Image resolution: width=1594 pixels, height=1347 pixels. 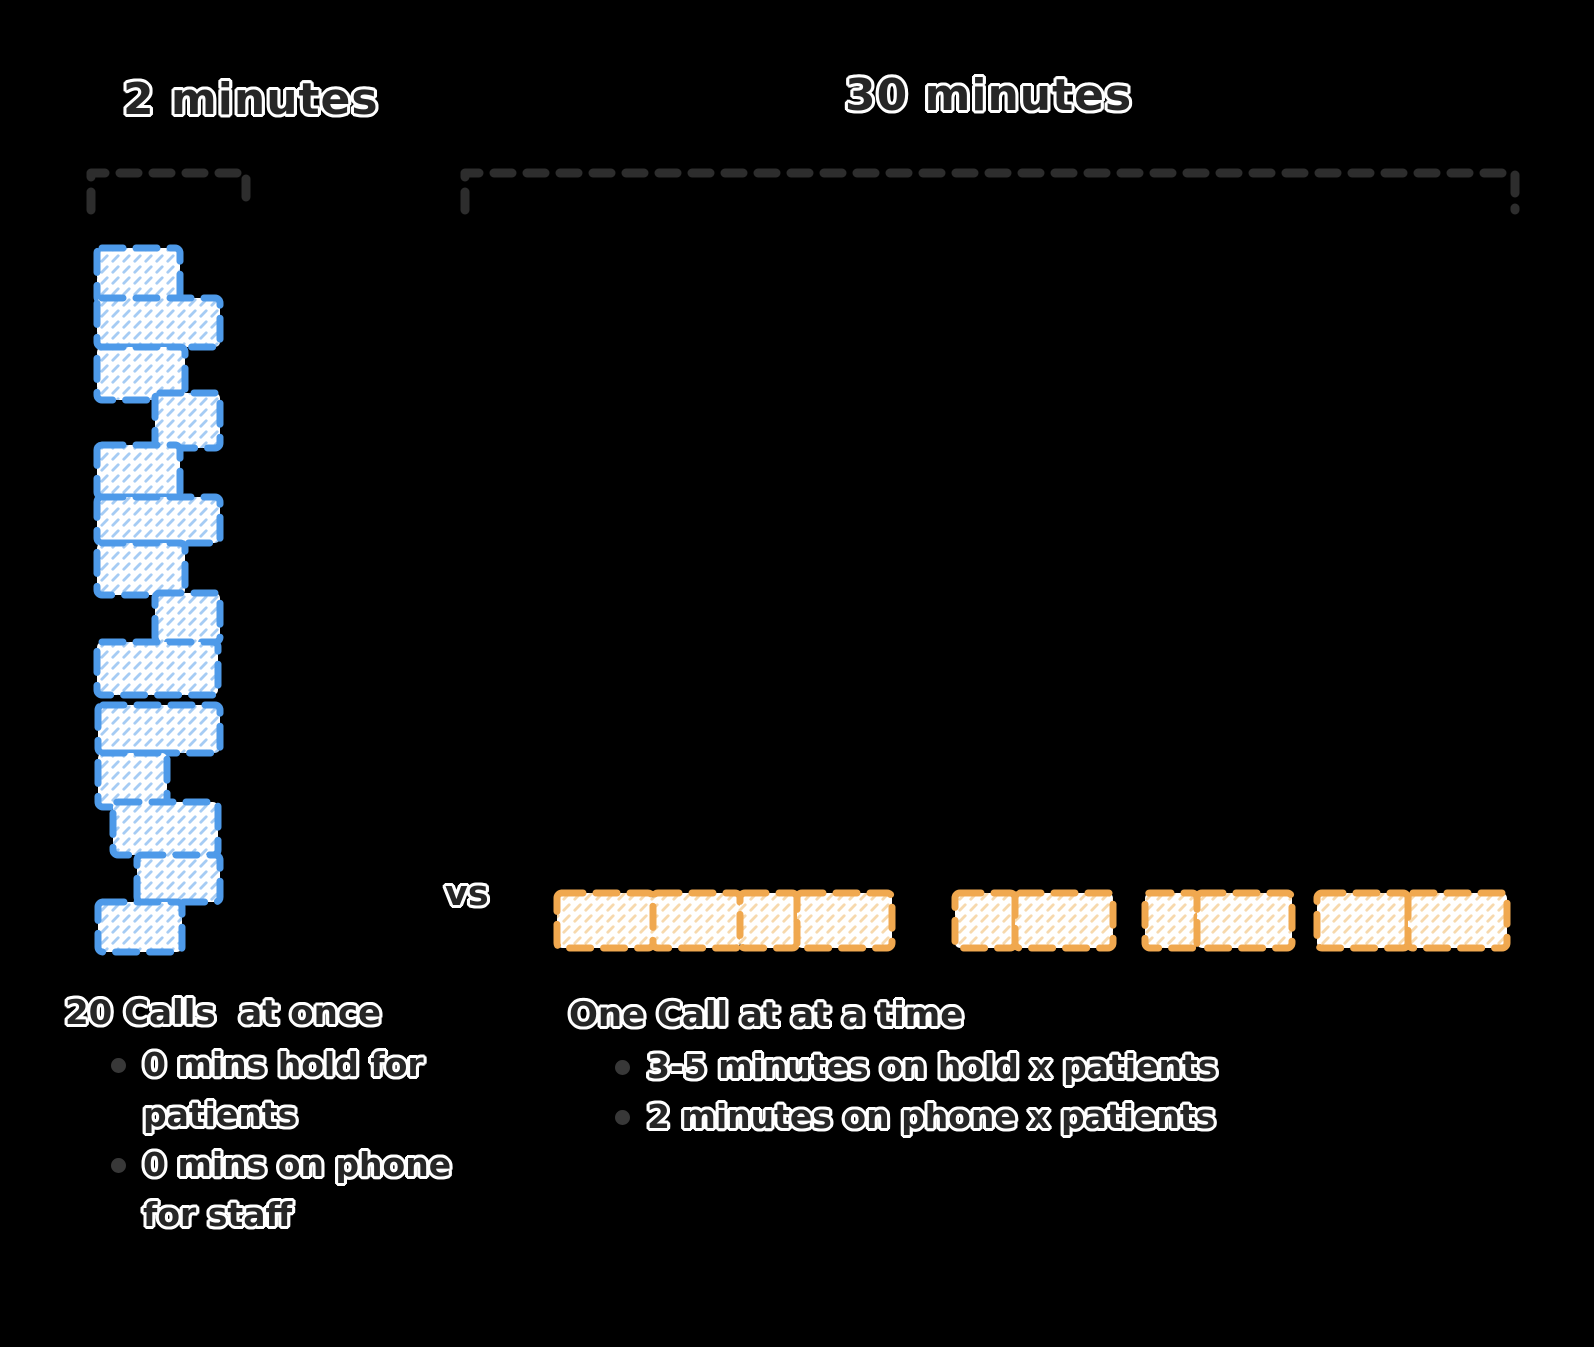 What do you see at coordinates (223, 1013) in the screenshot?
I see `left-caption-heading: 20 Calls at once` at bounding box center [223, 1013].